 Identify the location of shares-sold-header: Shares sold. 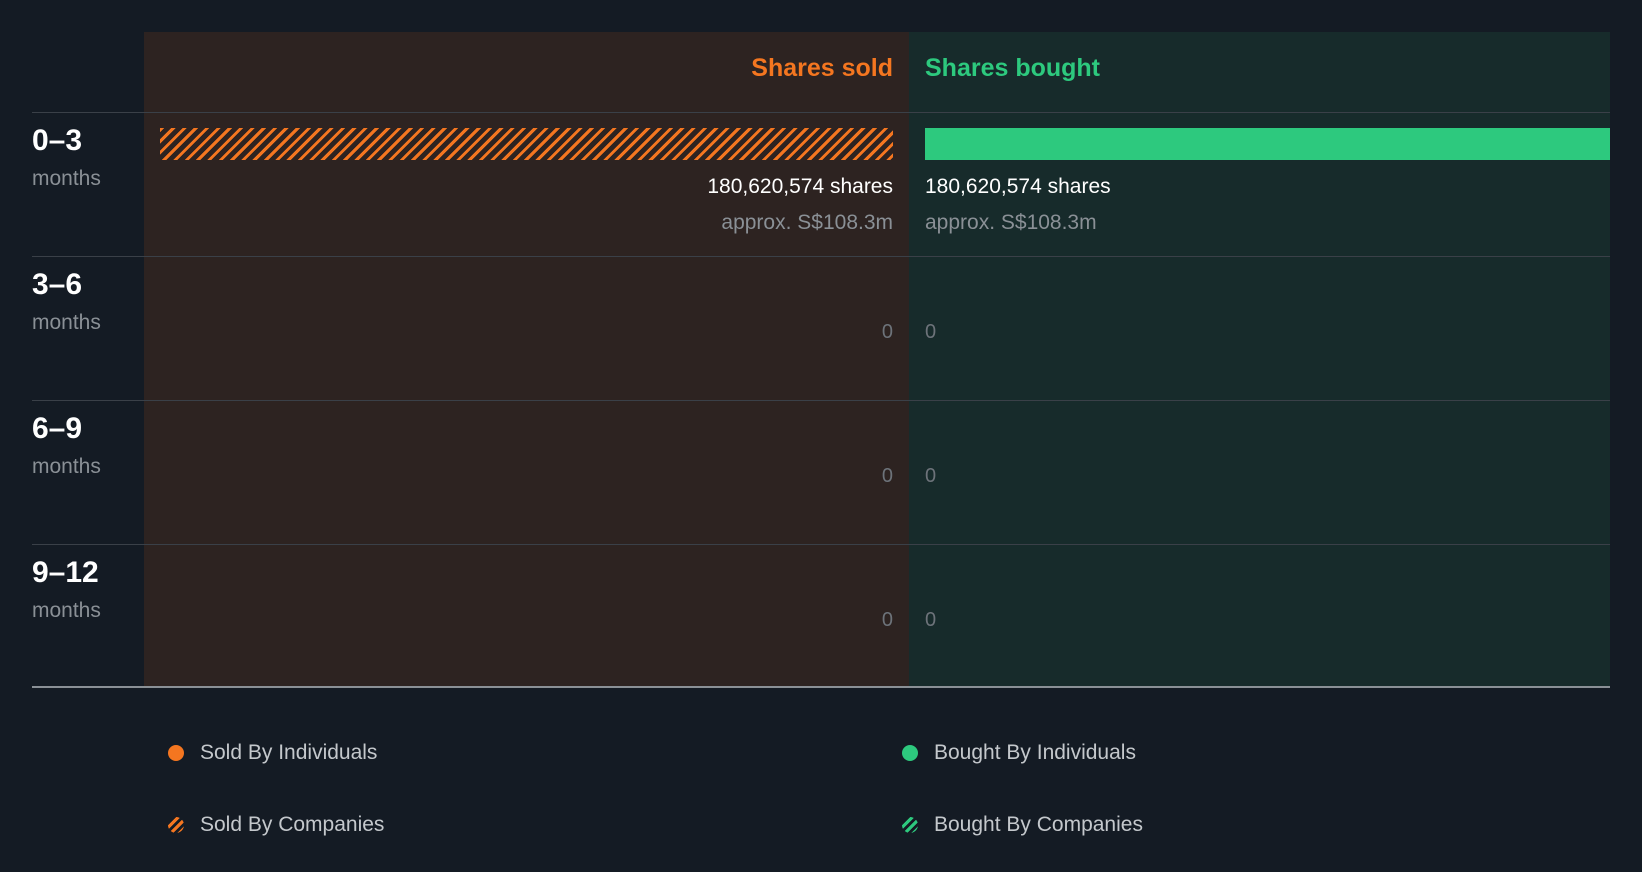
(822, 68).